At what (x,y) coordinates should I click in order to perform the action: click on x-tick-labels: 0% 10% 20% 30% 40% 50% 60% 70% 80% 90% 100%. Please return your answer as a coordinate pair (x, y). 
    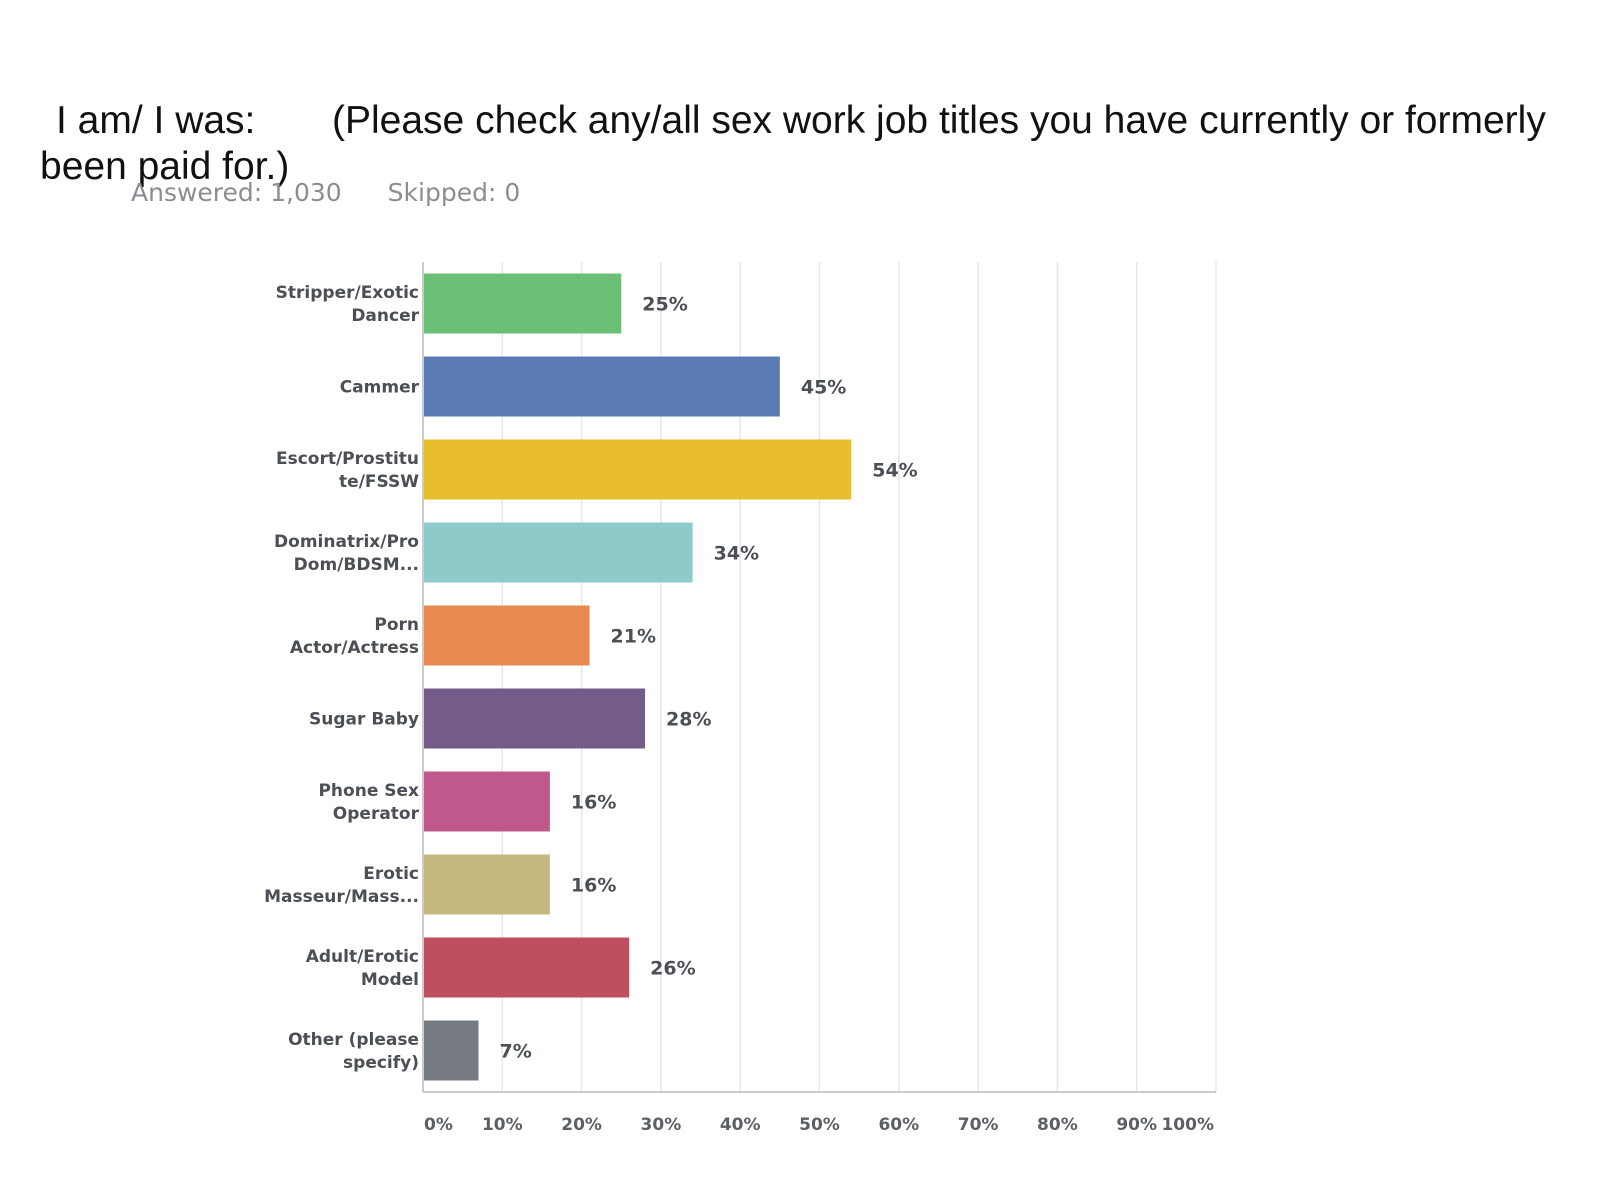
    Looking at the image, I should click on (819, 1125).